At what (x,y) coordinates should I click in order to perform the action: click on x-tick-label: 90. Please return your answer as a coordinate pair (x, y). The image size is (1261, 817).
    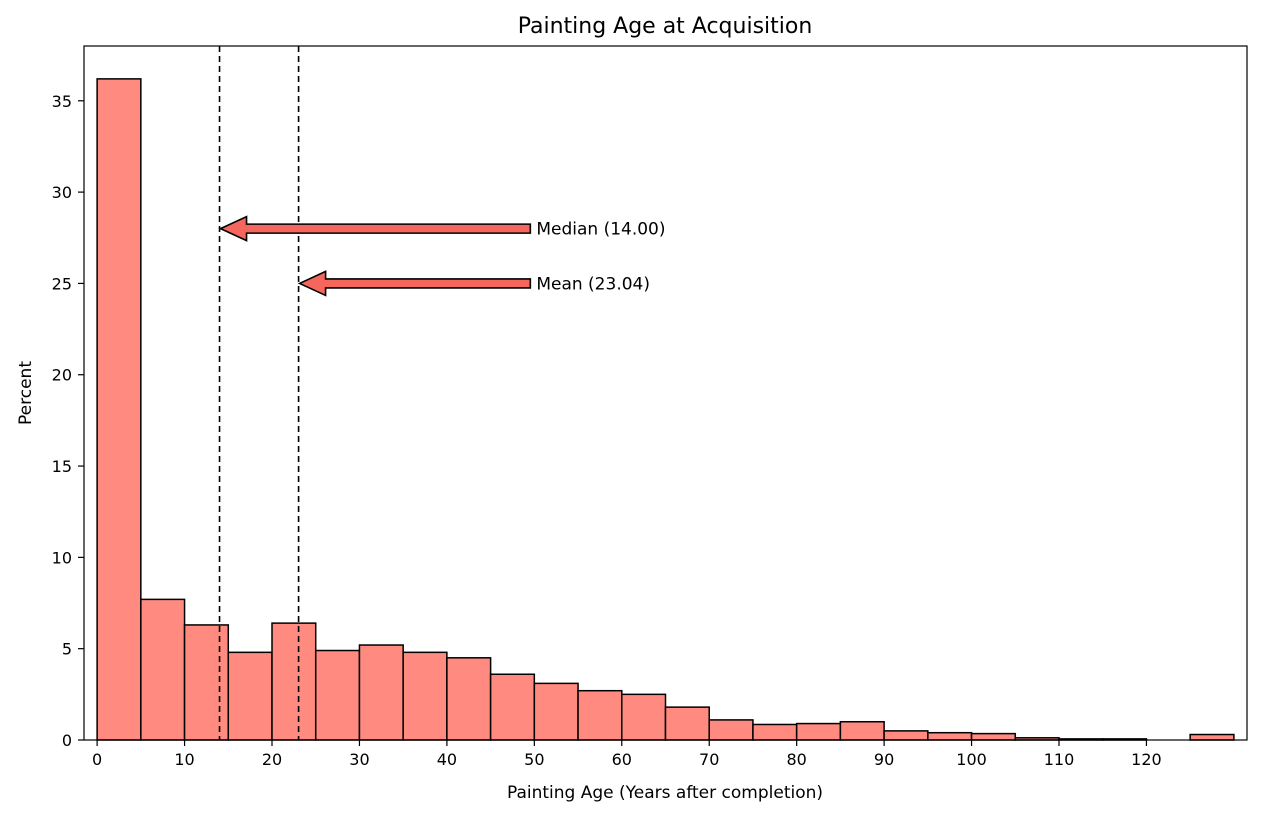
    Looking at the image, I should click on (884, 759).